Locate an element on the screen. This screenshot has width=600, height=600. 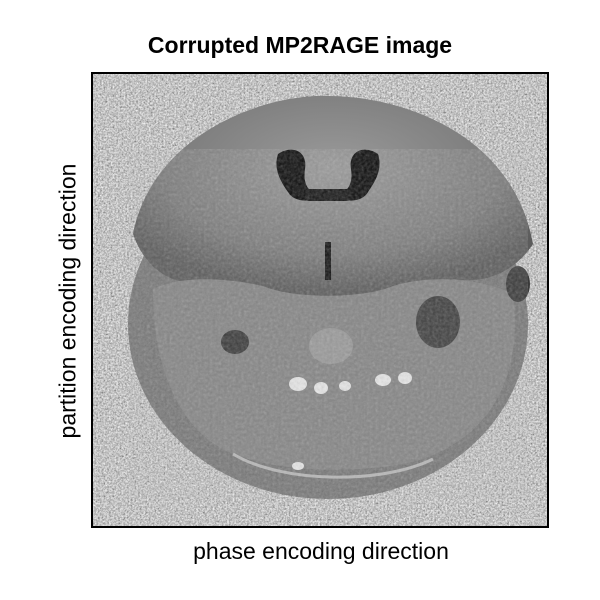
x-axis-label: phase encoding direction is located at coordinates (300, 551).